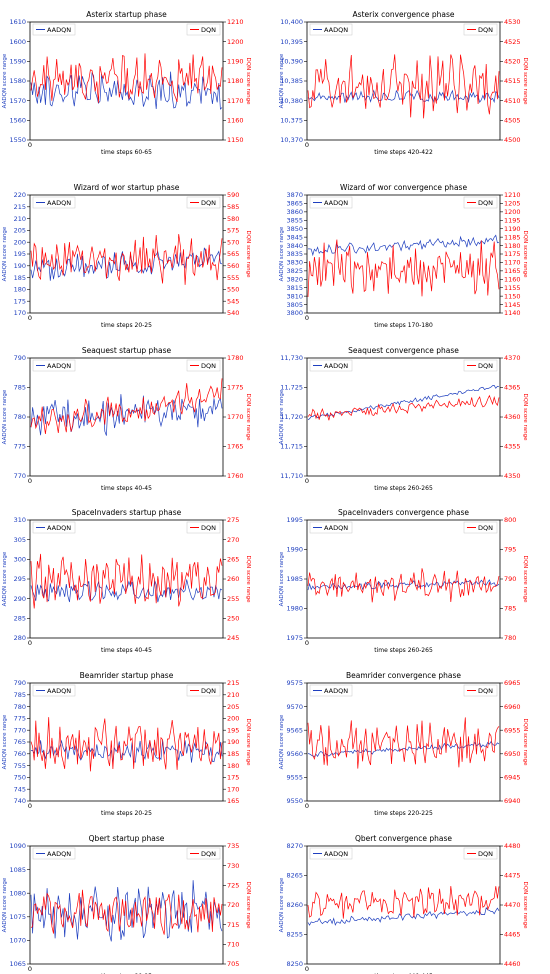 The width and height of the screenshot is (550, 974). I want to click on right-tick-label: 1760, so click(235, 476).